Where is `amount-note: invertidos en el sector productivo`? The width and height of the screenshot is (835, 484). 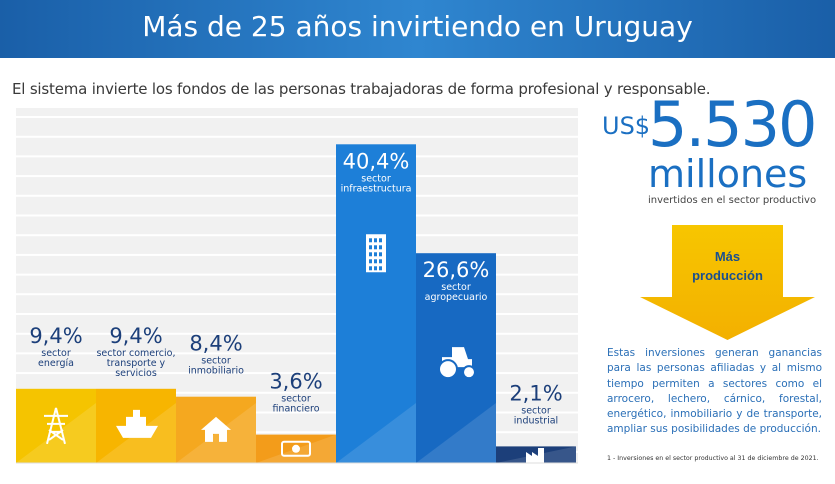
amount-note: invertidos en el sector productivo is located at coordinates (732, 200).